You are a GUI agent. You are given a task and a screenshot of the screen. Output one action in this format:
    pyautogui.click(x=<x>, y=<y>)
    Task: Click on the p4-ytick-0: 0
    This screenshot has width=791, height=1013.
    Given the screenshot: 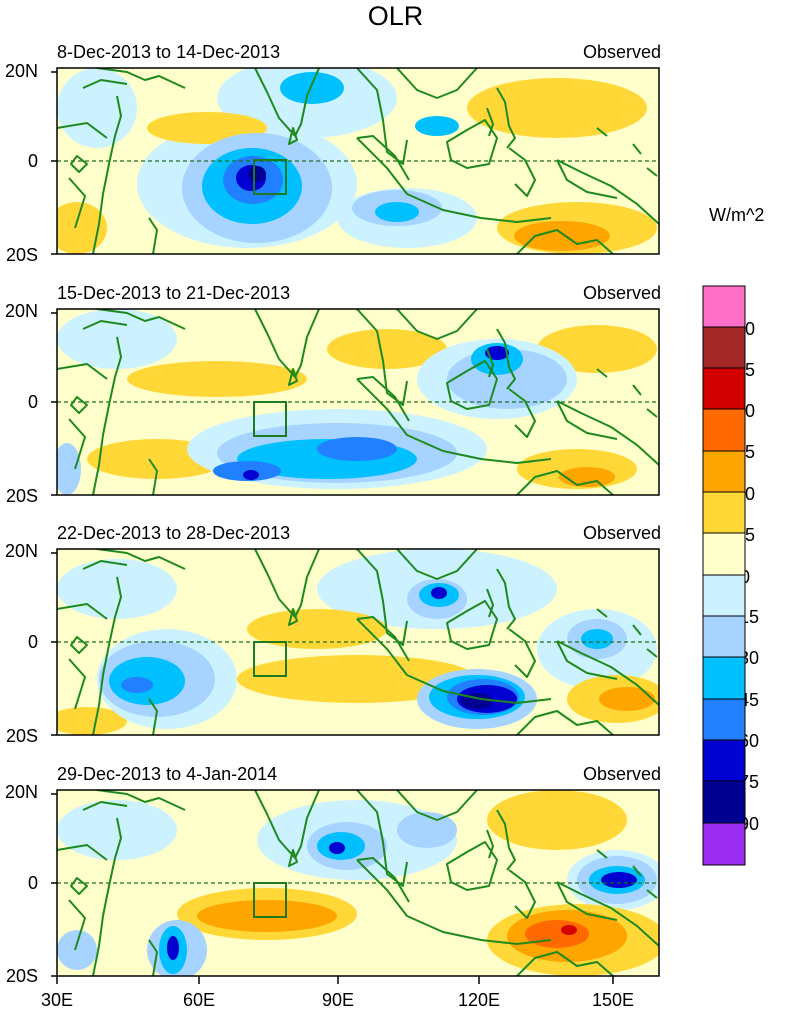 What is the action you would take?
    pyautogui.click(x=32, y=883)
    